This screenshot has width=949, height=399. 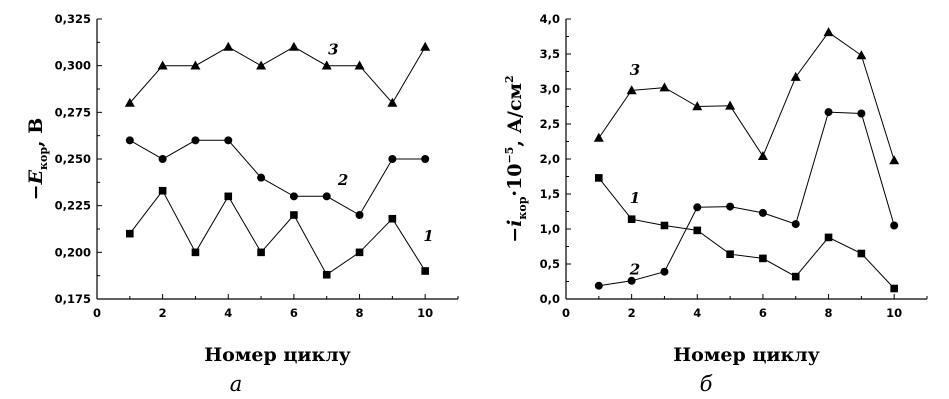 What do you see at coordinates (550, 194) in the screenshot?
I see `y-tick-label: 1,5` at bounding box center [550, 194].